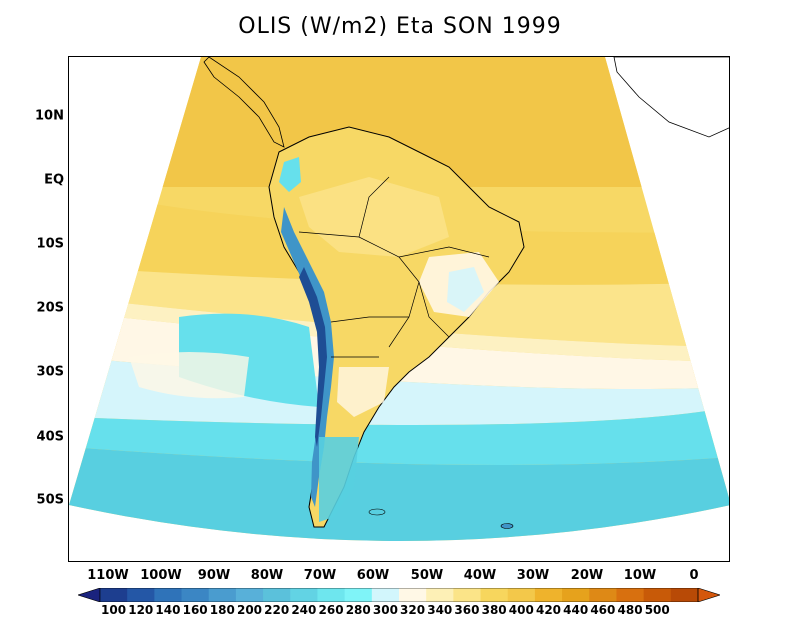 This screenshot has width=800, height=618. Describe the element at coordinates (374, 217) in the screenshot. I see `amazon-light` at that location.